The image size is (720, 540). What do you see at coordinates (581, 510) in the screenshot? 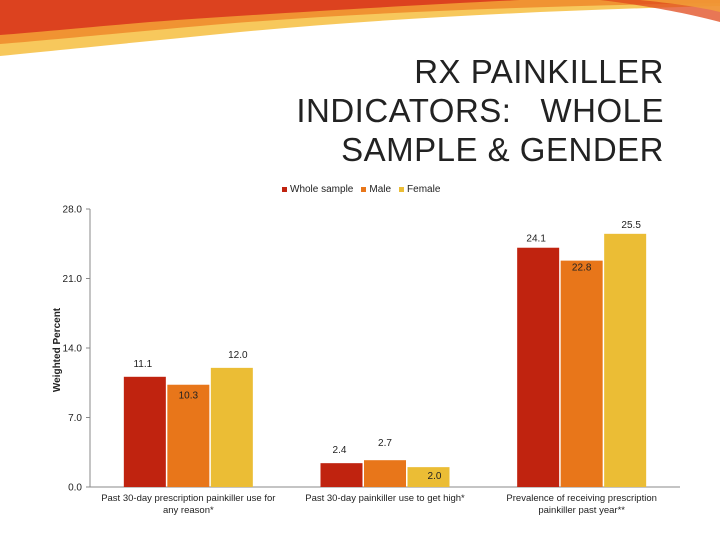
I see `x-category-label: painkiller past year**` at bounding box center [581, 510].